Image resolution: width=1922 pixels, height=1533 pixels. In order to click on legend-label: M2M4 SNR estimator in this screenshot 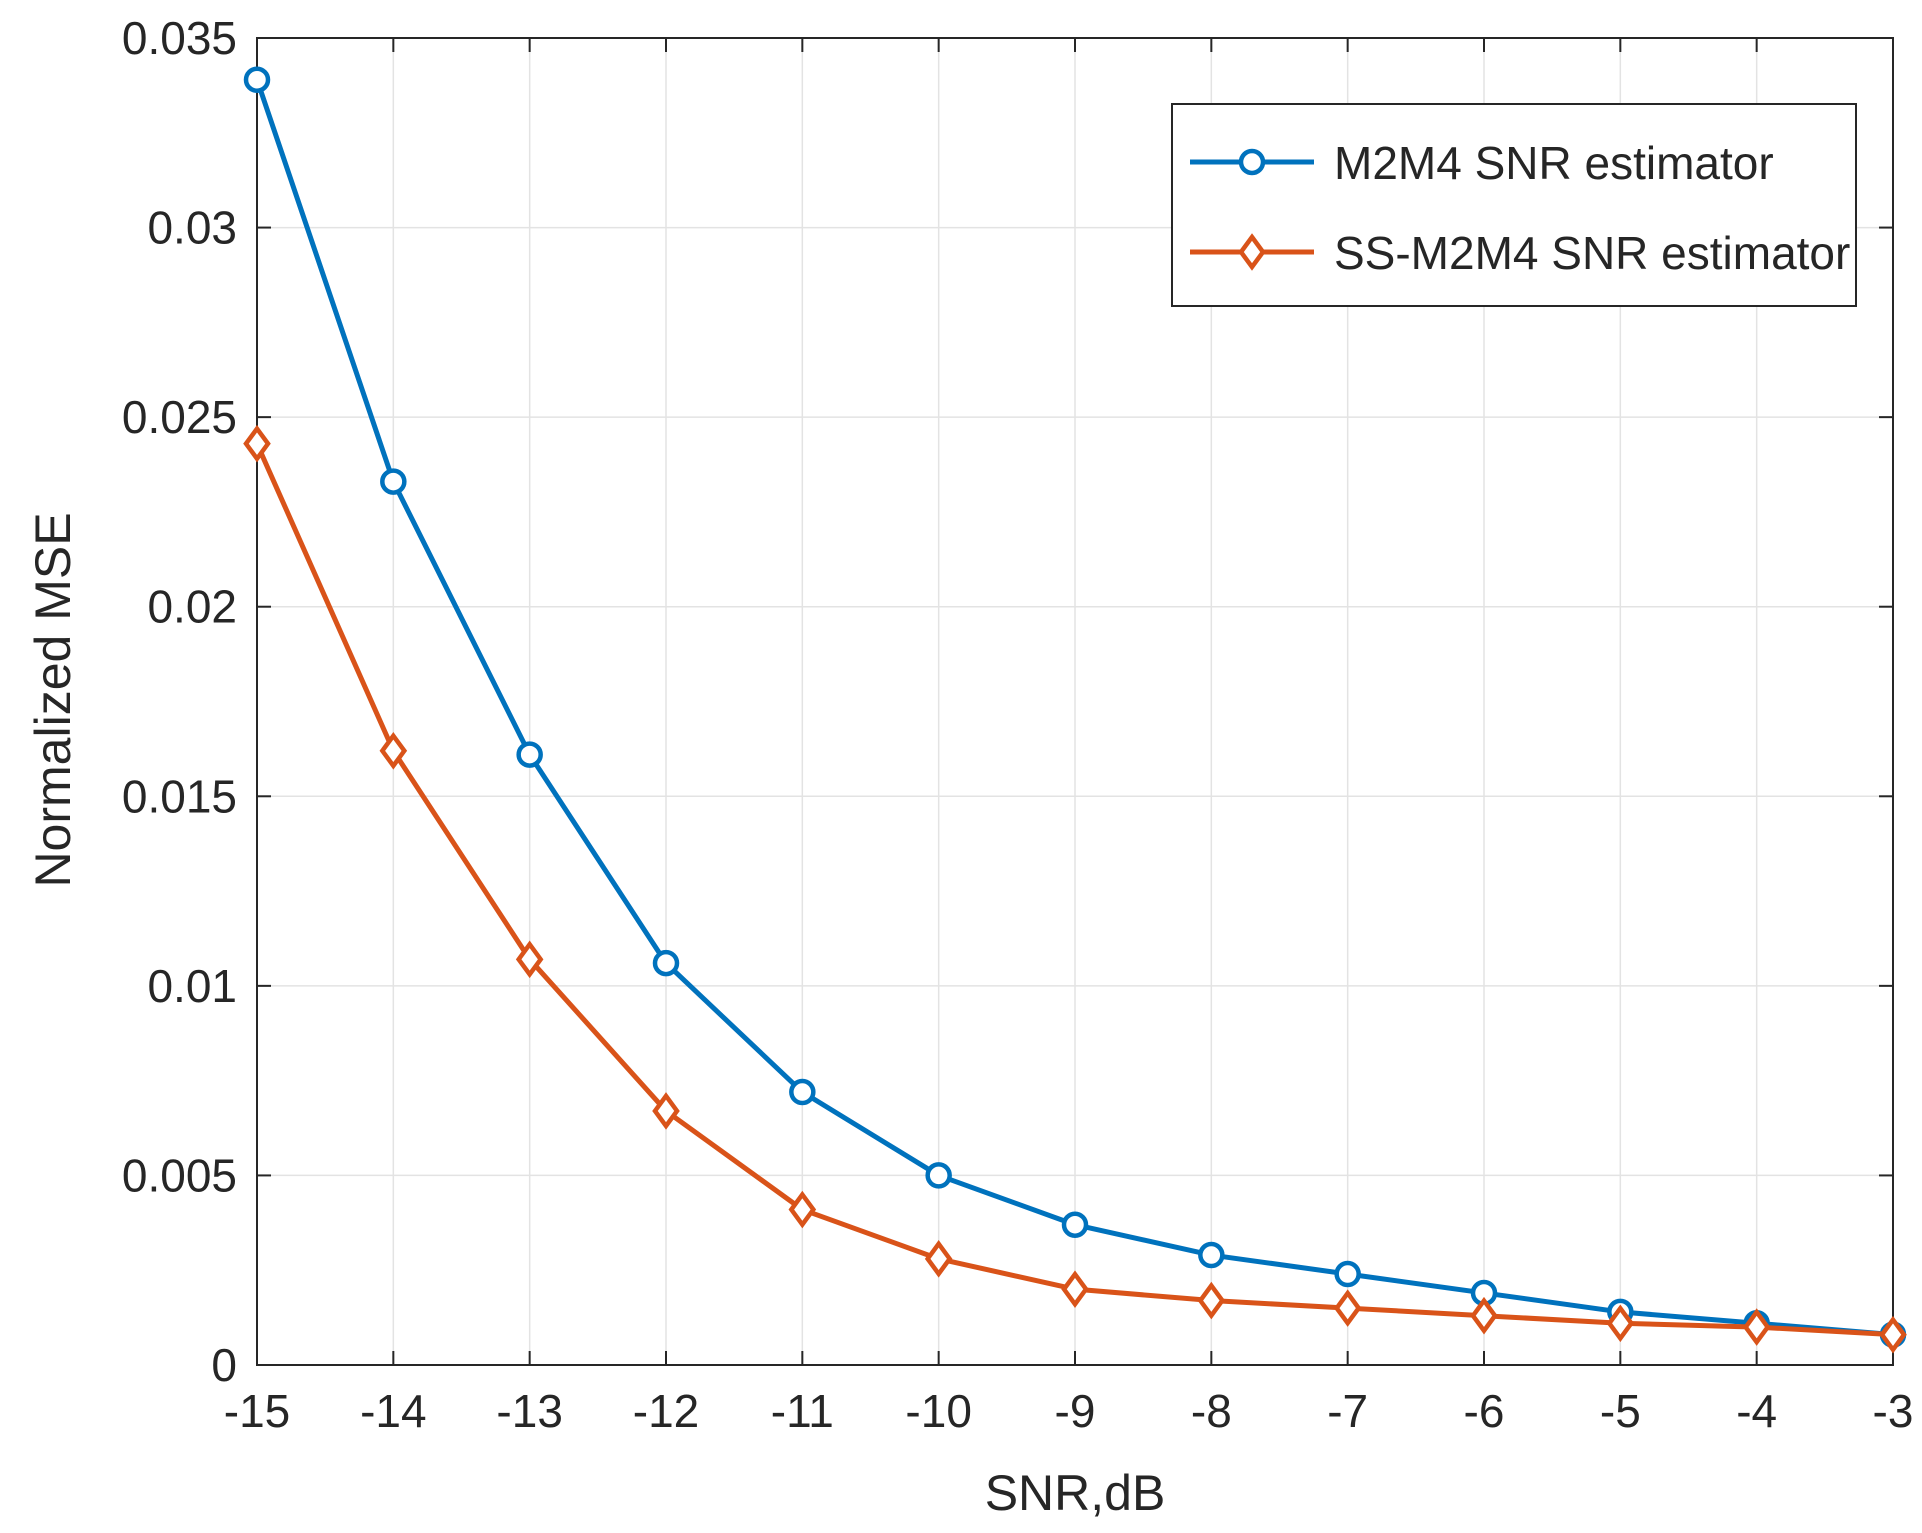, I will do `click(1554, 163)`.